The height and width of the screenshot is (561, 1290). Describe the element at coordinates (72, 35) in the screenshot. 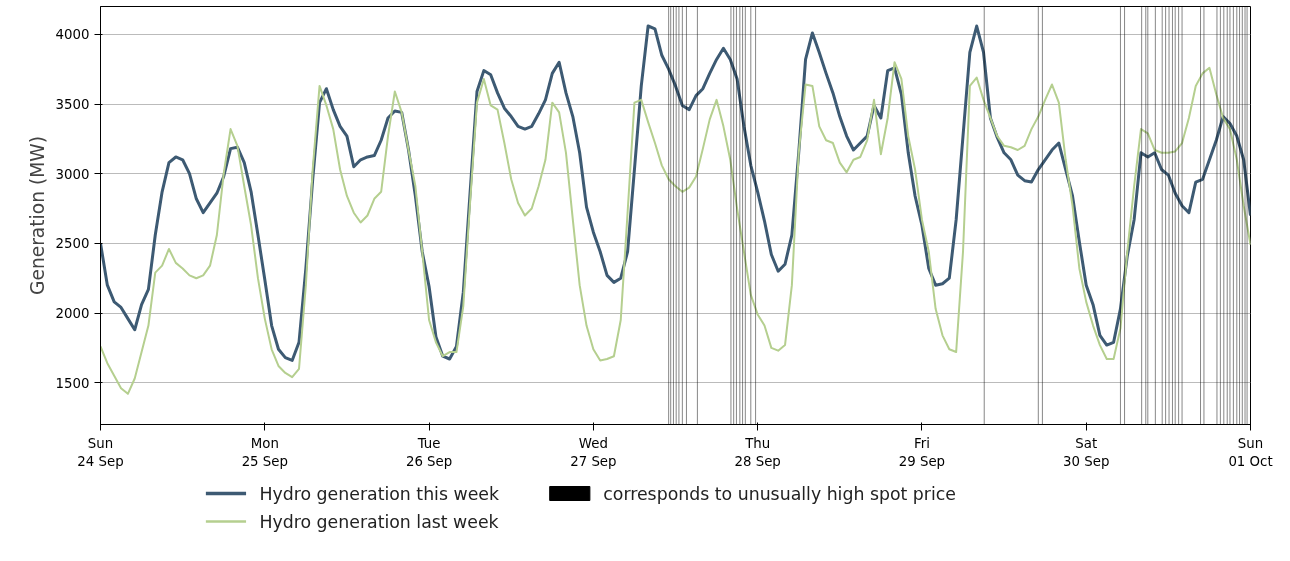

I see `y-tick-label: 4000` at that location.